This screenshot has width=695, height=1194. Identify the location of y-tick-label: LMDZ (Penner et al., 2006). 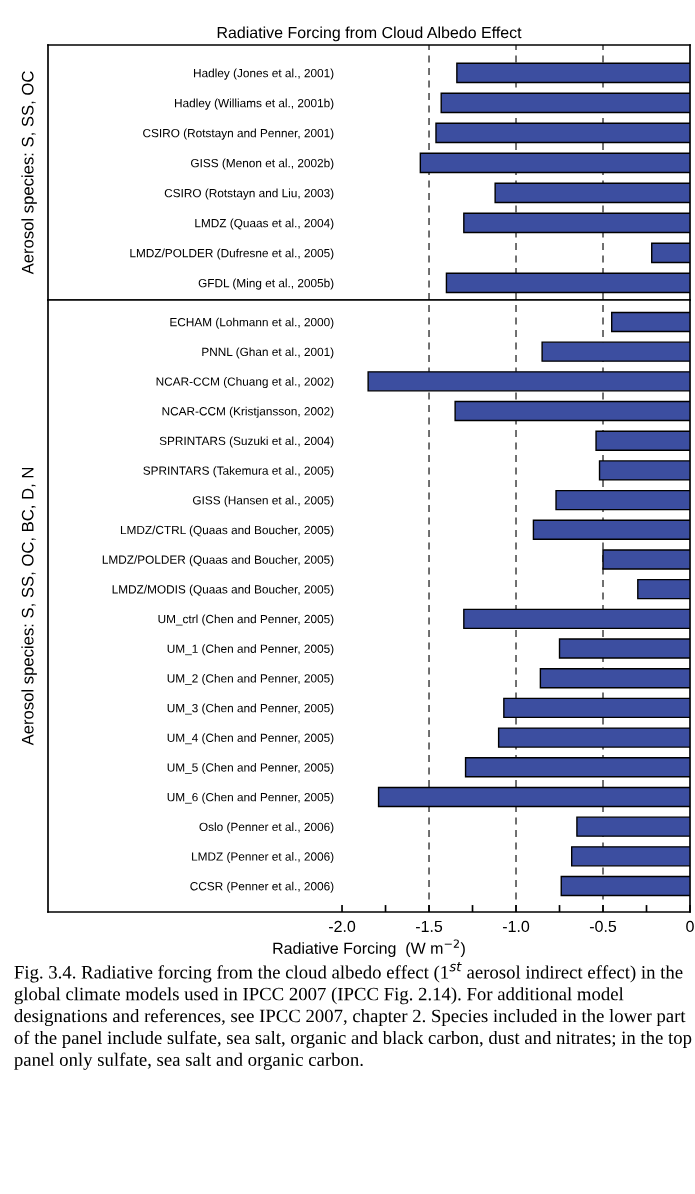
(263, 858).